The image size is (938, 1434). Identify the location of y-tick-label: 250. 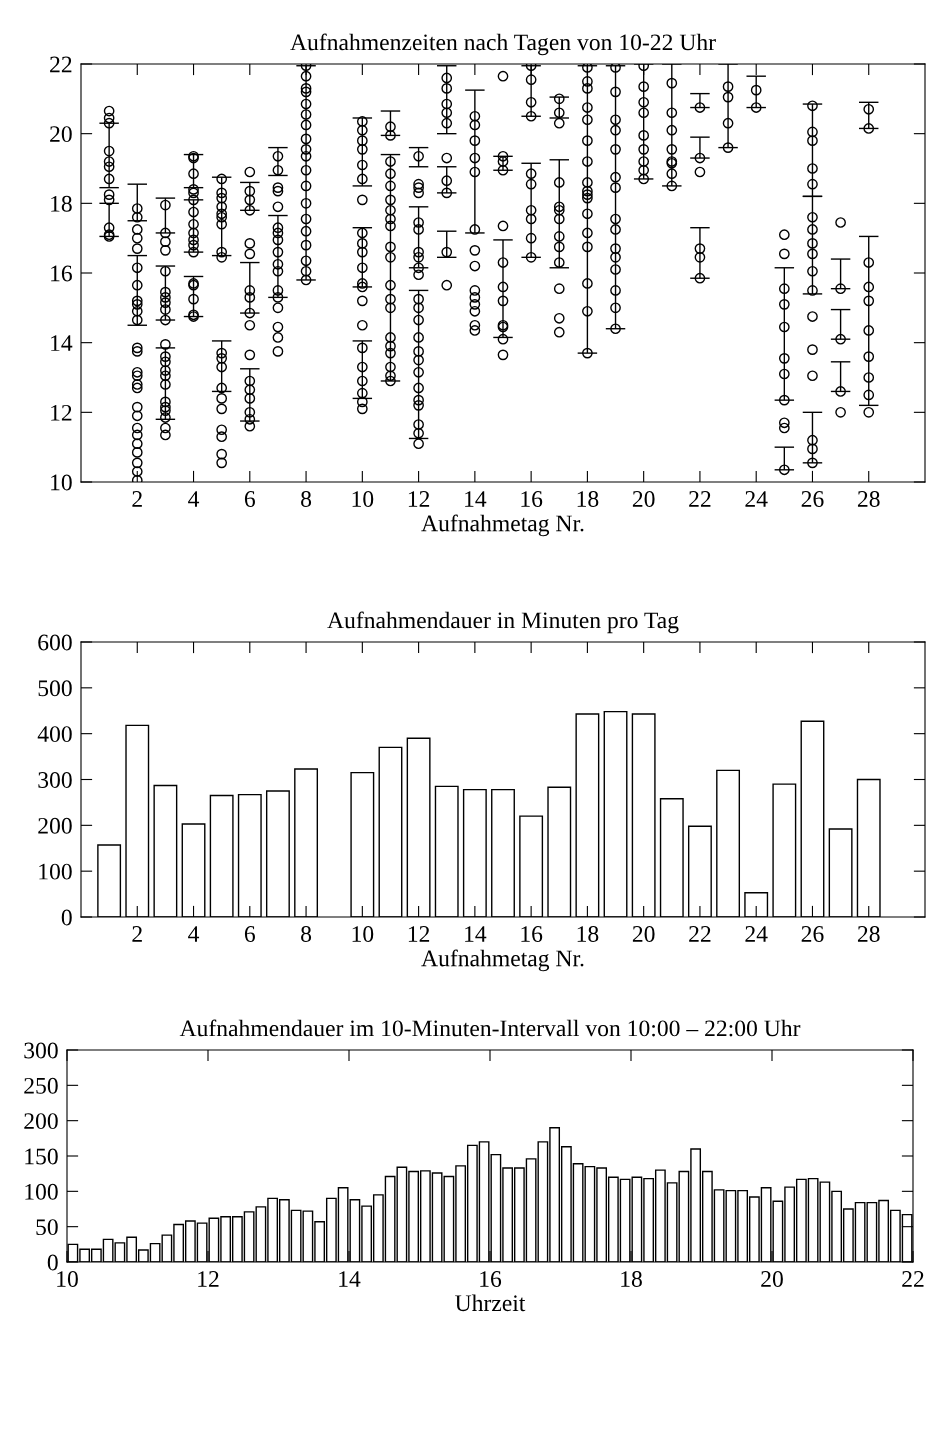
(41, 1085).